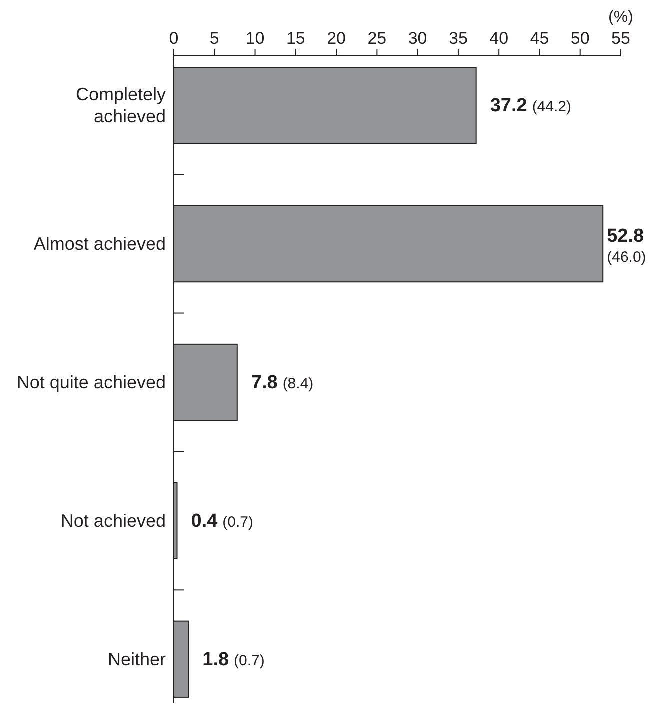  What do you see at coordinates (282, 383) in the screenshot?
I see `data-label: 7.8 (8.4)` at bounding box center [282, 383].